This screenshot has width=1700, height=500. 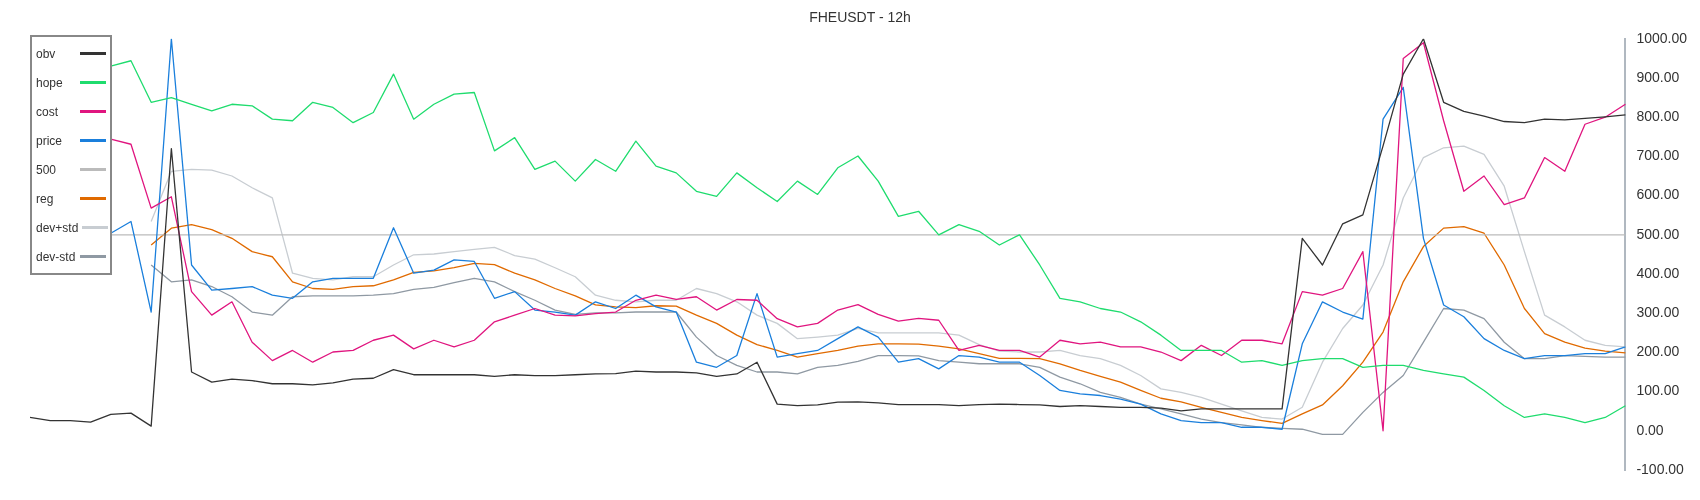 I want to click on y-tick-label: 700.00, so click(x=1658, y=155).